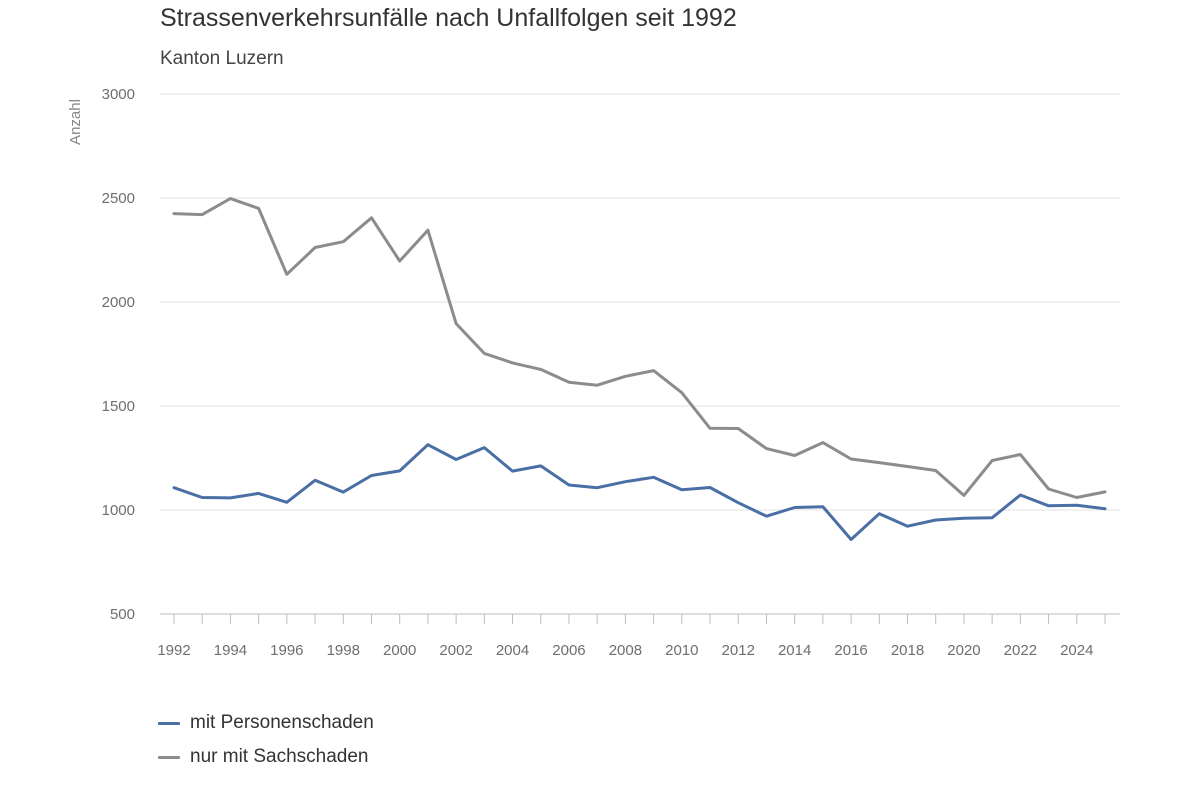 The image size is (1200, 800). What do you see at coordinates (169, 723) in the screenshot?
I see `legend-swatch-personenschaden` at bounding box center [169, 723].